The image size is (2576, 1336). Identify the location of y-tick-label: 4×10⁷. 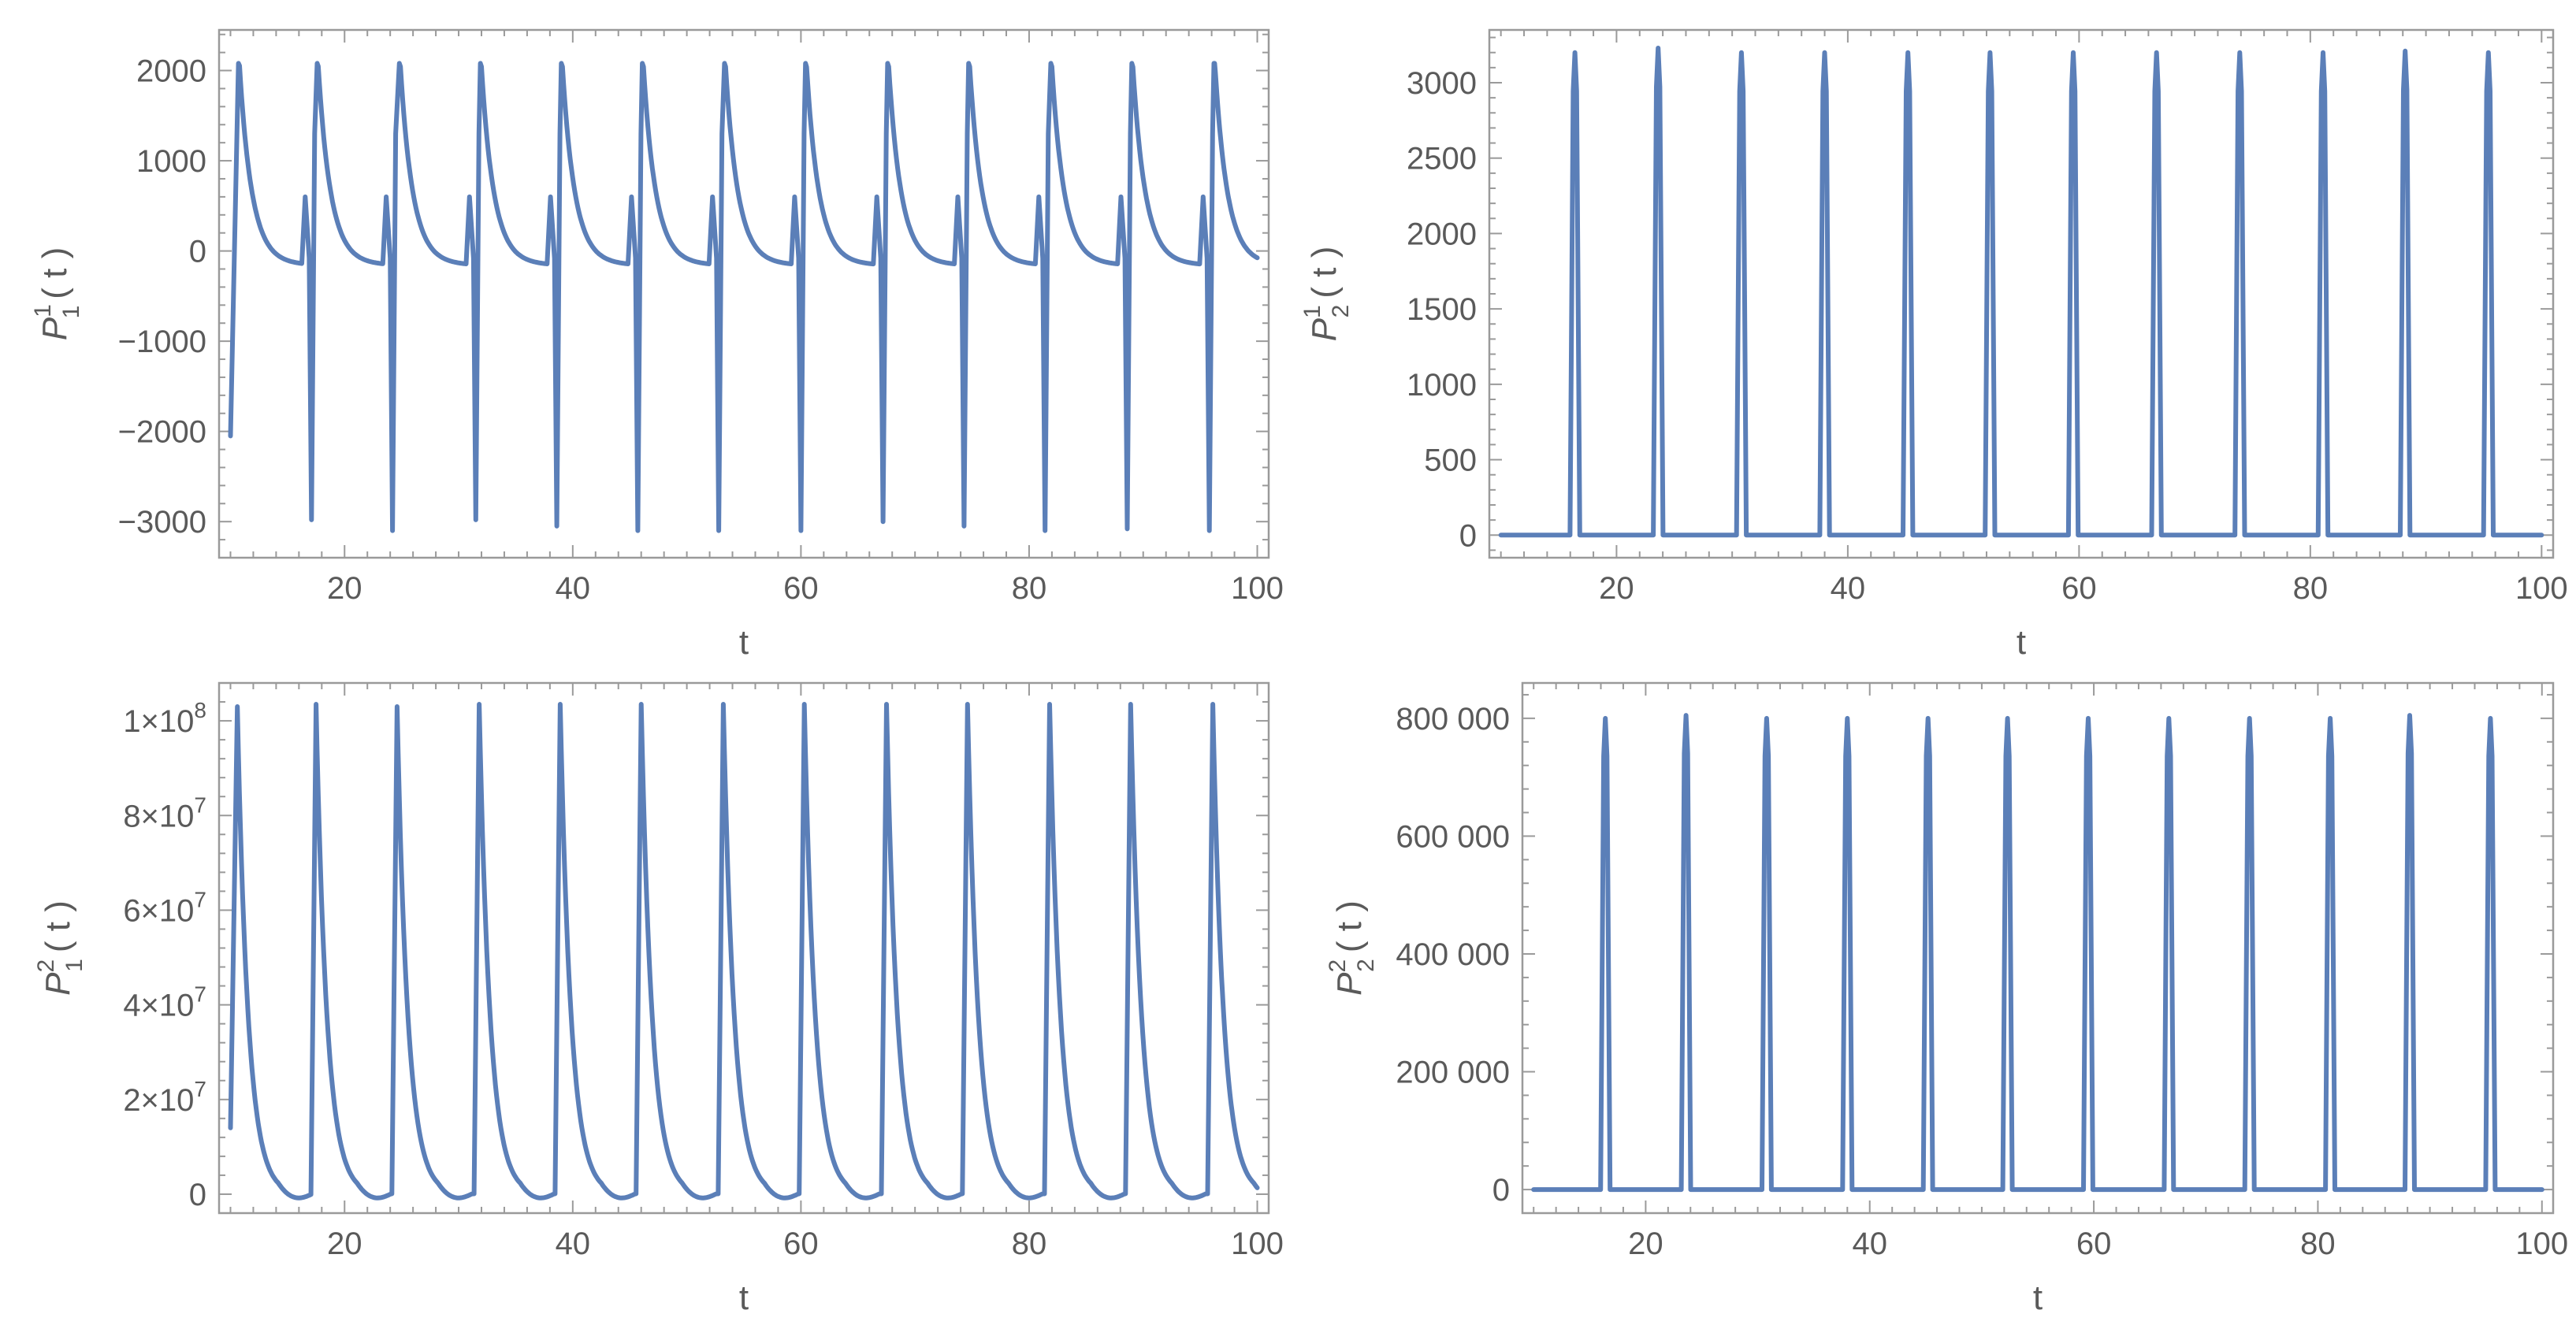
(164, 1002).